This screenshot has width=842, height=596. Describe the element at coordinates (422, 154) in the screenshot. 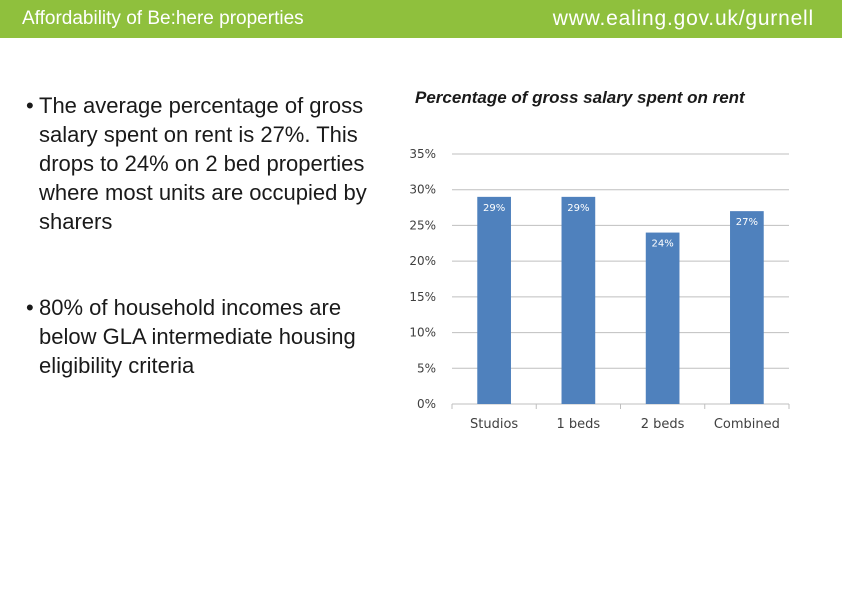

I see `y-tick-label: 35%` at that location.